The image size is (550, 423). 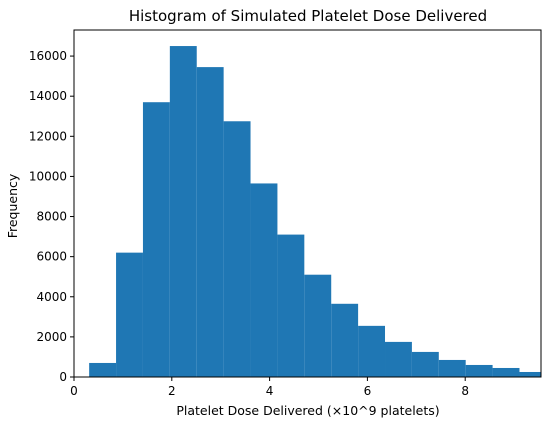 I want to click on x-tick-label: 2, so click(x=172, y=391).